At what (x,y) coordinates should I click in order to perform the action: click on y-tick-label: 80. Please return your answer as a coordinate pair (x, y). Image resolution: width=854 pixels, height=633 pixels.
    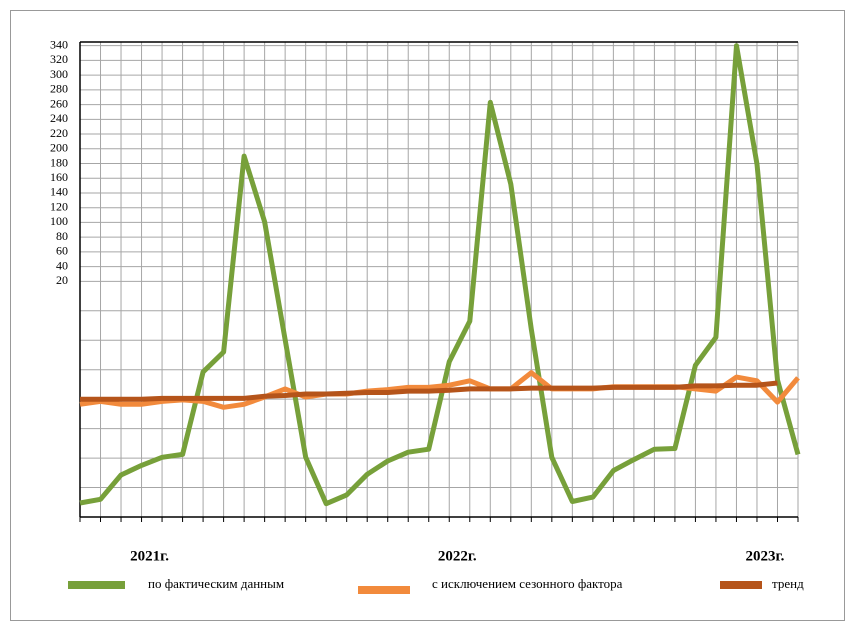
    Looking at the image, I should click on (62, 236).